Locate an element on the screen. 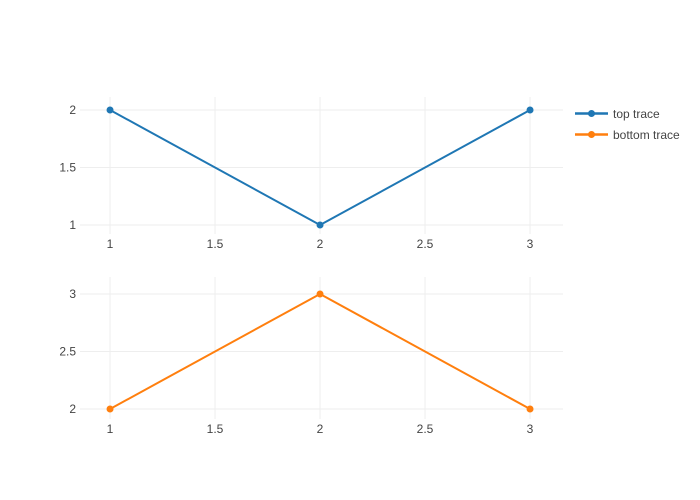 The image size is (700, 500). y-tick-label: 2.5 is located at coordinates (67, 352).